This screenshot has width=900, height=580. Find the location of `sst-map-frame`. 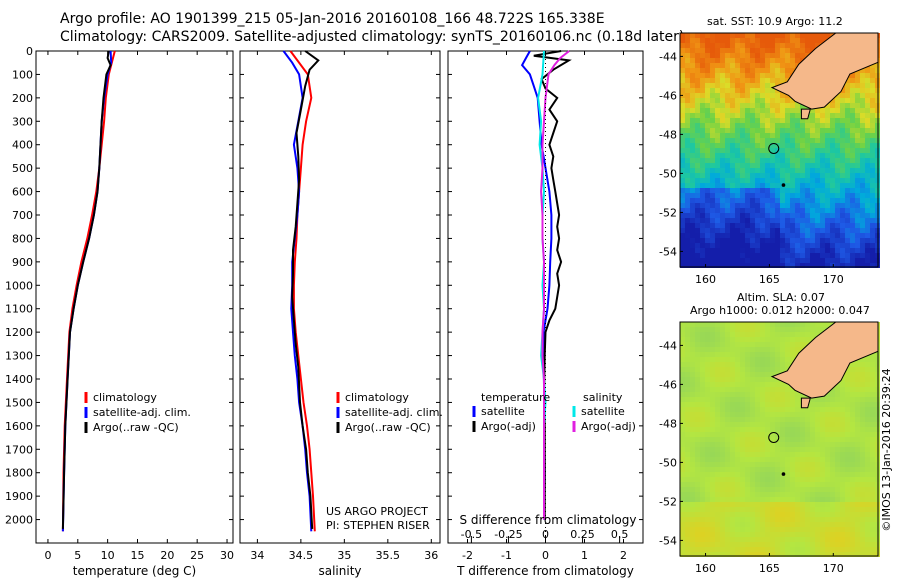

sst-map-frame is located at coordinates (779, 150).